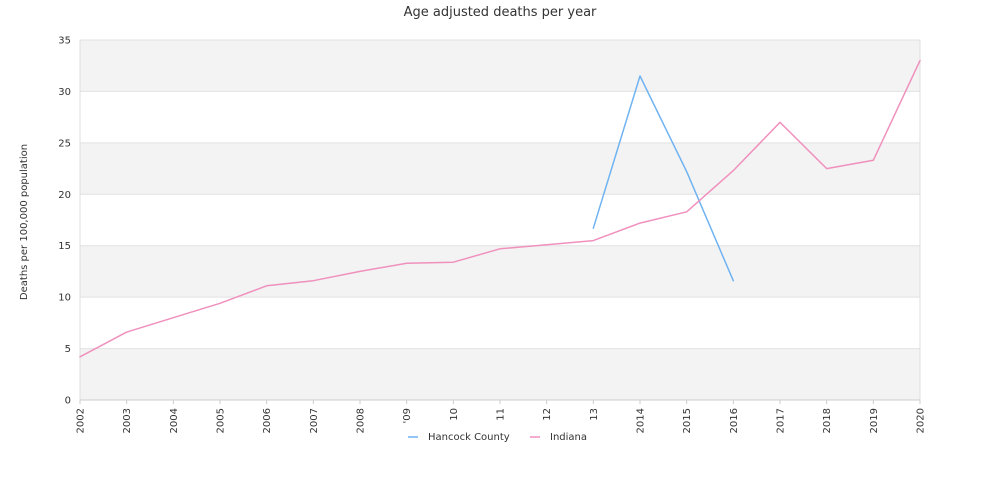 The image size is (1000, 504). I want to click on y-tick-label: 25, so click(64, 143).